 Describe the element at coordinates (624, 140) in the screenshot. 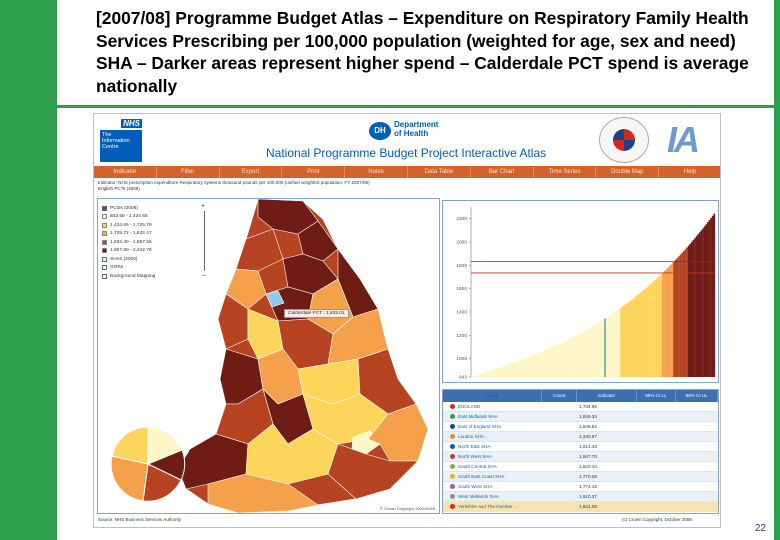

I see `seal-emblem-icon` at that location.